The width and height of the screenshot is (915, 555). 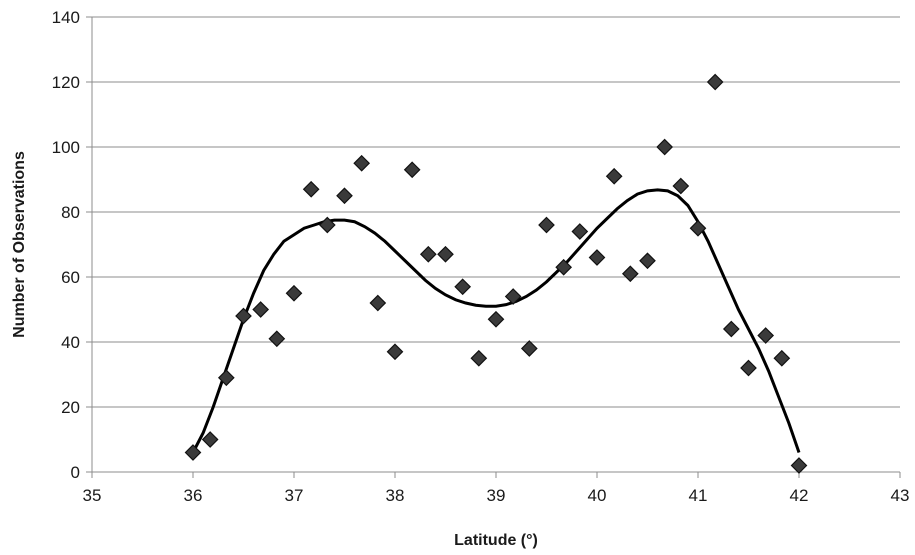 I want to click on x-tick-label: 41, so click(x=698, y=495).